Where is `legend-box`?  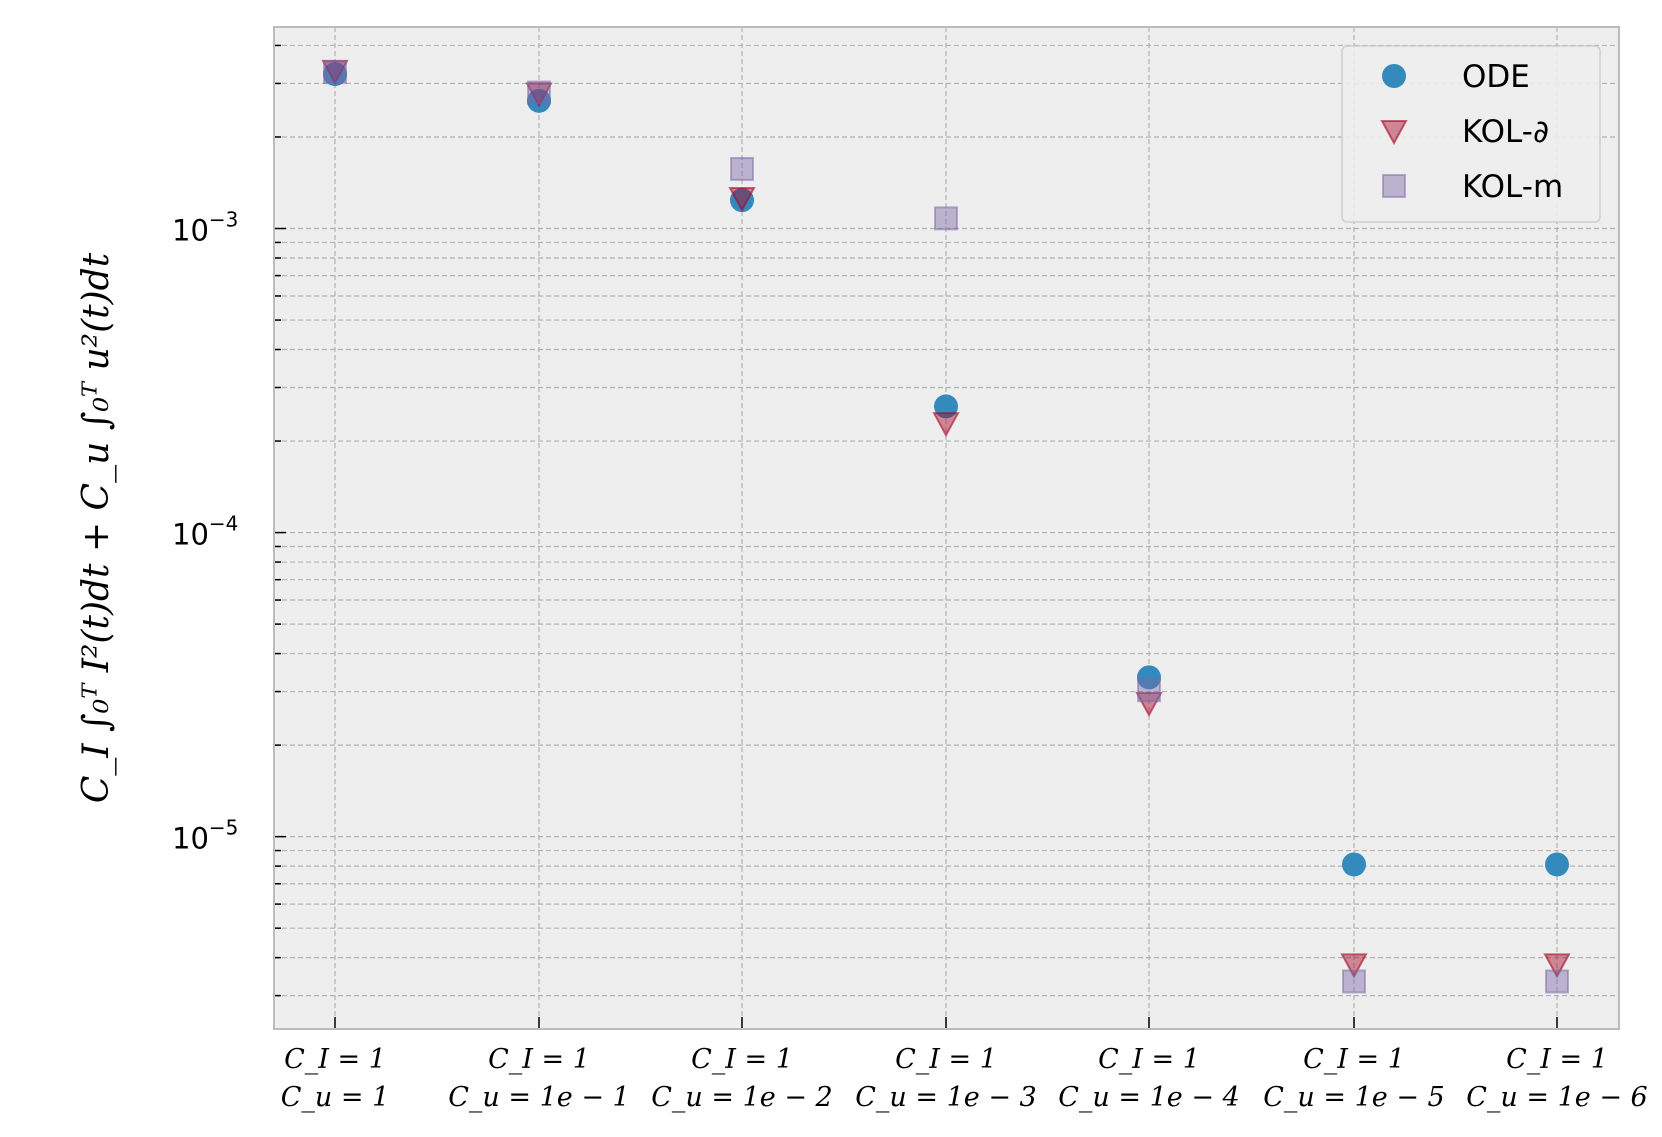
legend-box is located at coordinates (1471, 134).